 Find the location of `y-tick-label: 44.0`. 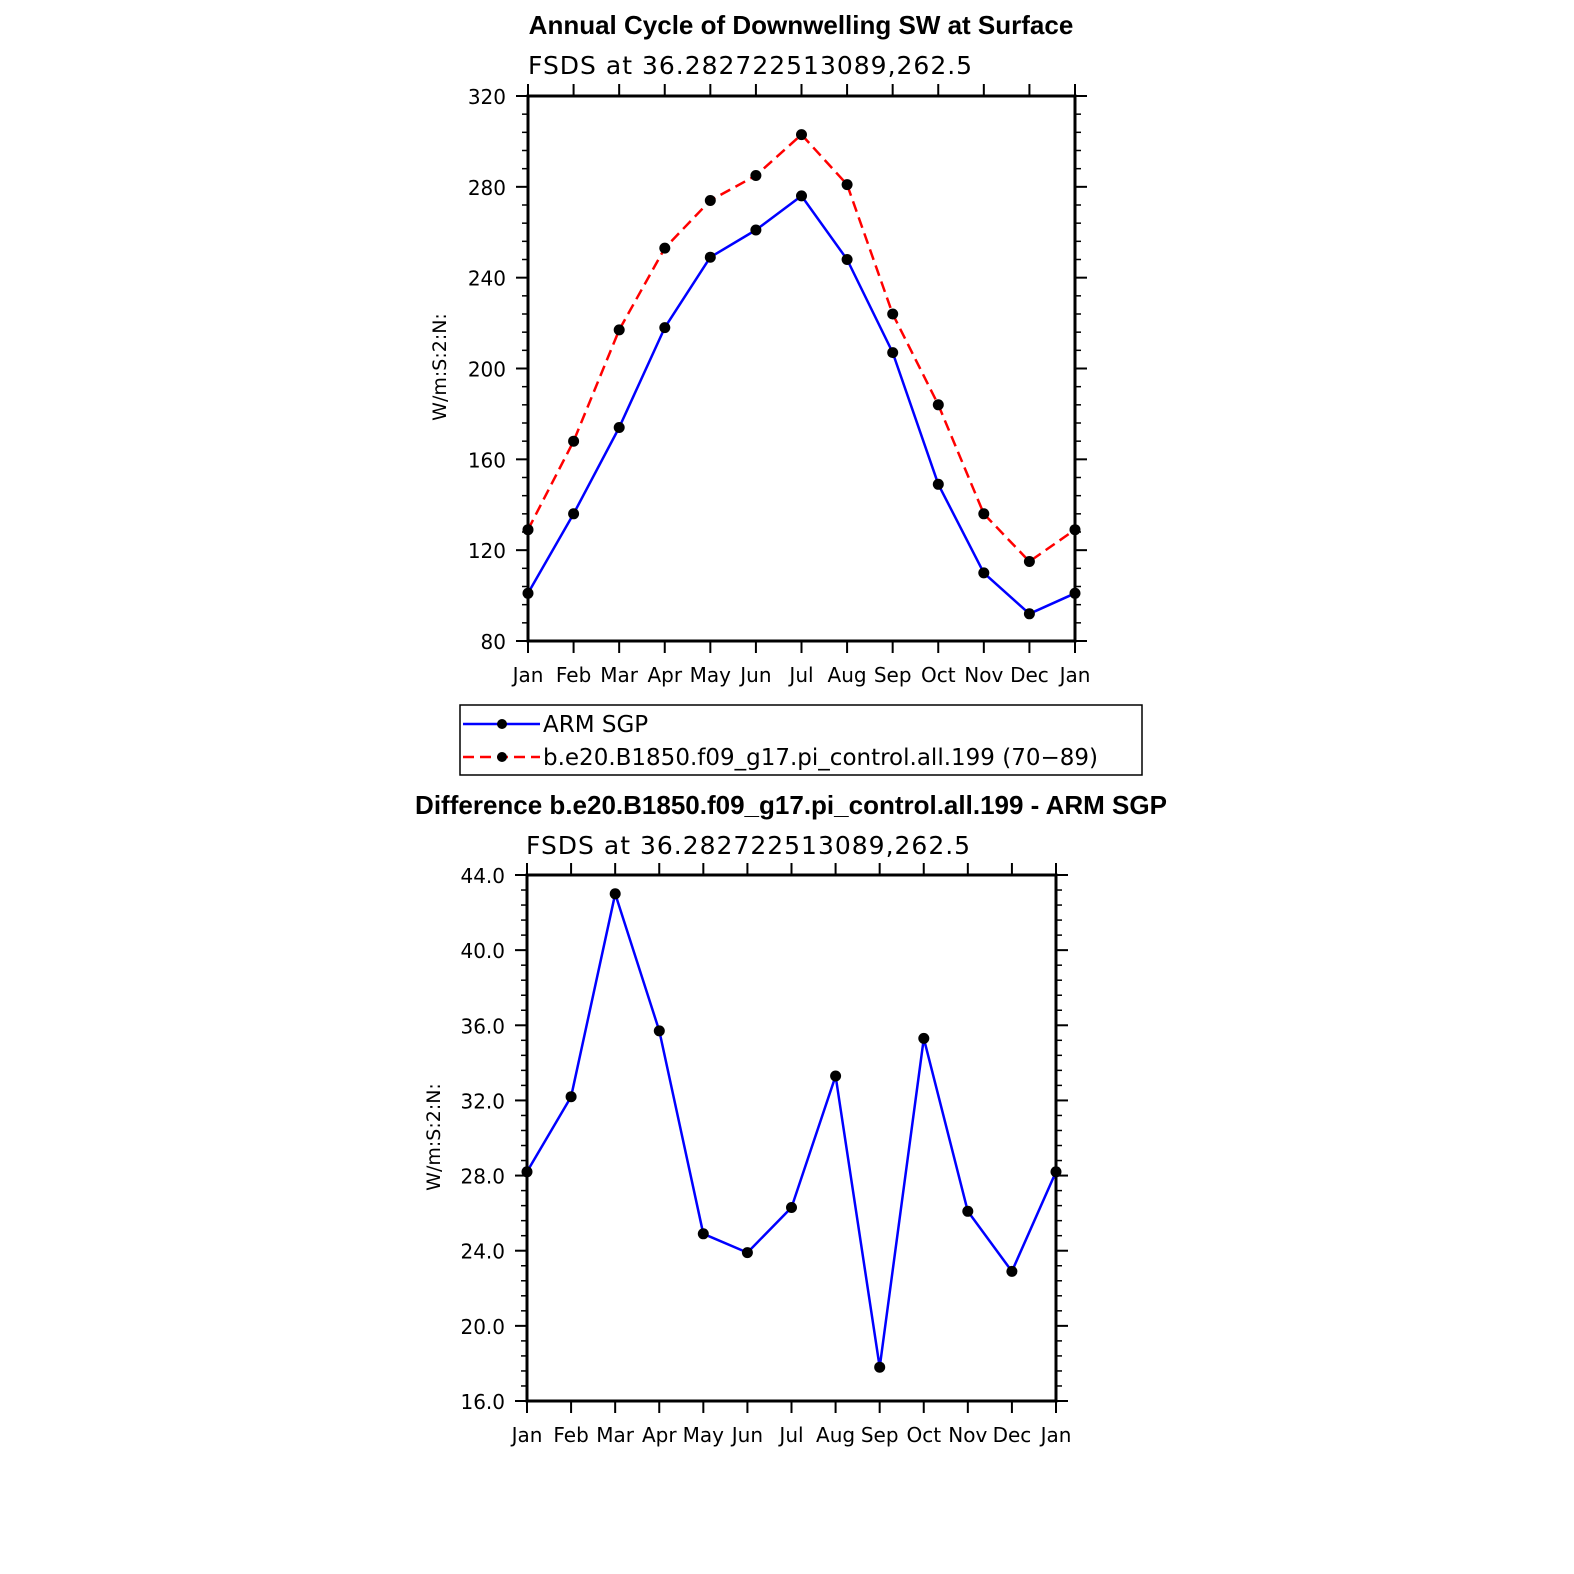

y-tick-label: 44.0 is located at coordinates (482, 876).